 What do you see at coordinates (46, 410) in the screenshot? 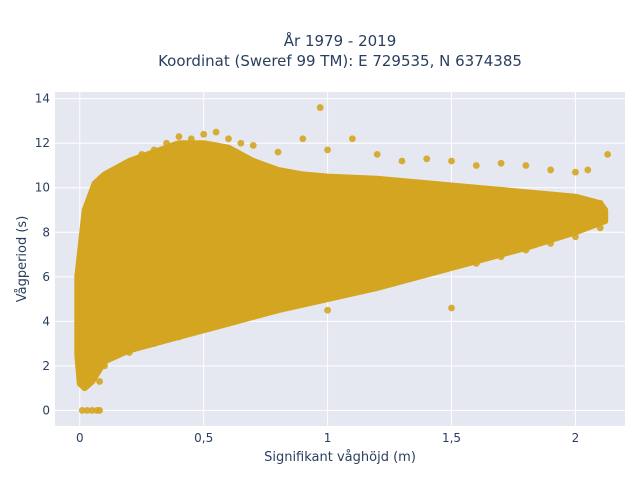
I see `y-tick-label: 0` at bounding box center [46, 410].